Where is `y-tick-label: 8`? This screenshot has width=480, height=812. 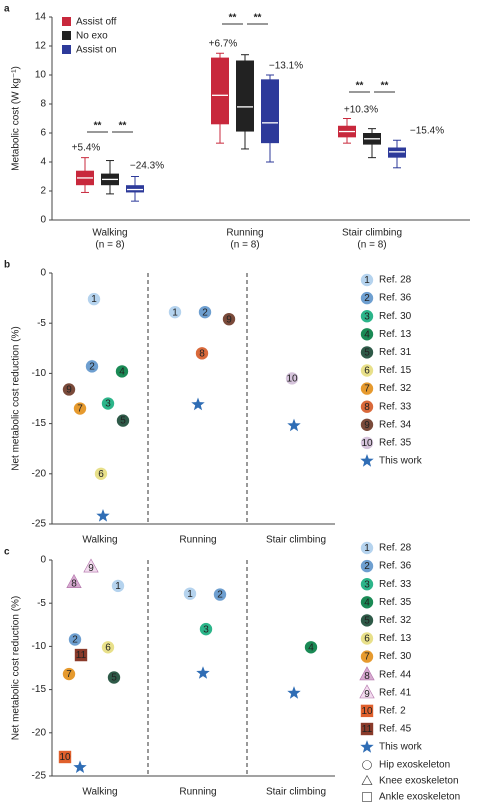 y-tick-label: 8 is located at coordinates (43, 104).